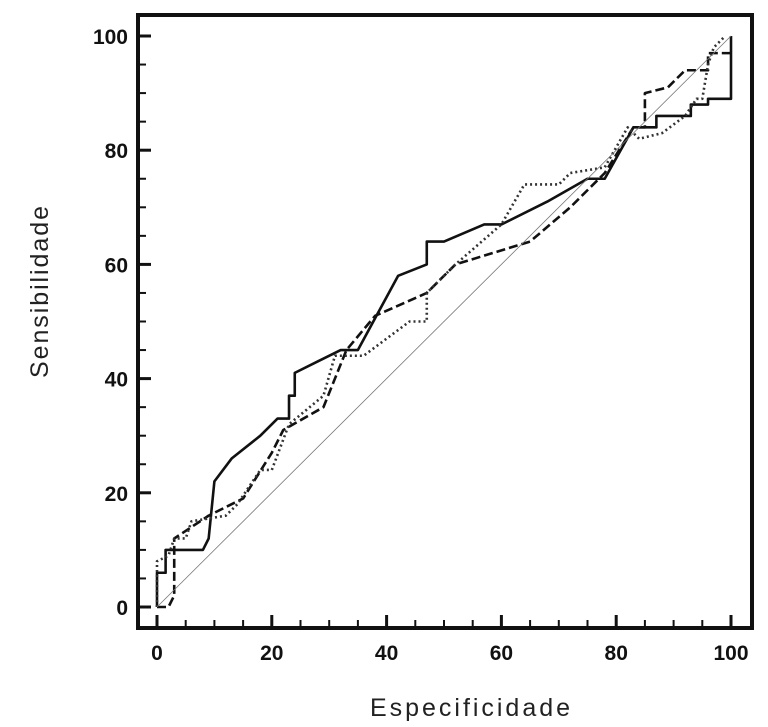 The image size is (768, 727). What do you see at coordinates (110, 37) in the screenshot?
I see `y-tick-label: 100` at bounding box center [110, 37].